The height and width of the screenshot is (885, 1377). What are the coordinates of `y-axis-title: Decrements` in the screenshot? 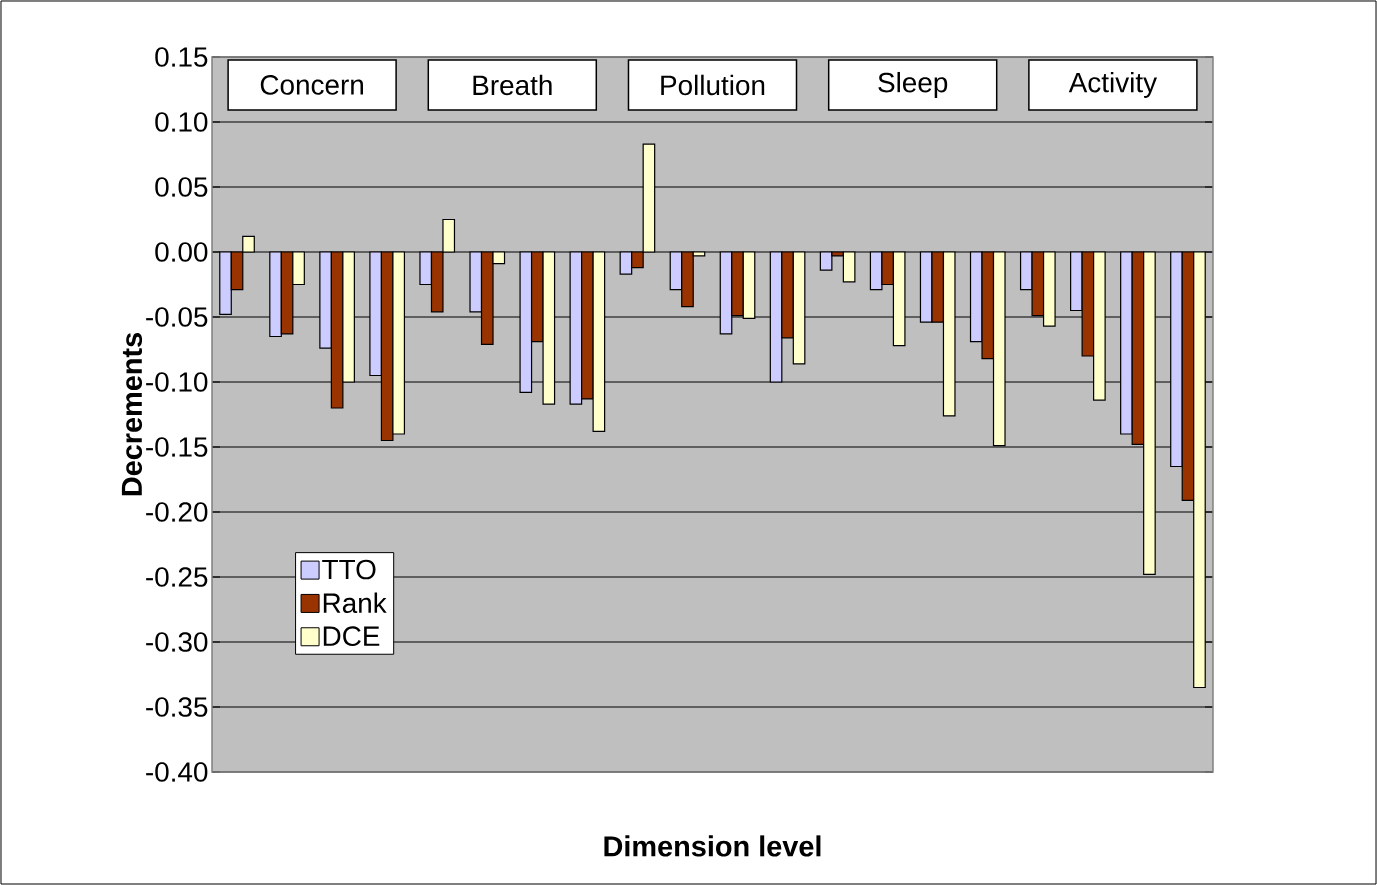 It's located at (132, 414).